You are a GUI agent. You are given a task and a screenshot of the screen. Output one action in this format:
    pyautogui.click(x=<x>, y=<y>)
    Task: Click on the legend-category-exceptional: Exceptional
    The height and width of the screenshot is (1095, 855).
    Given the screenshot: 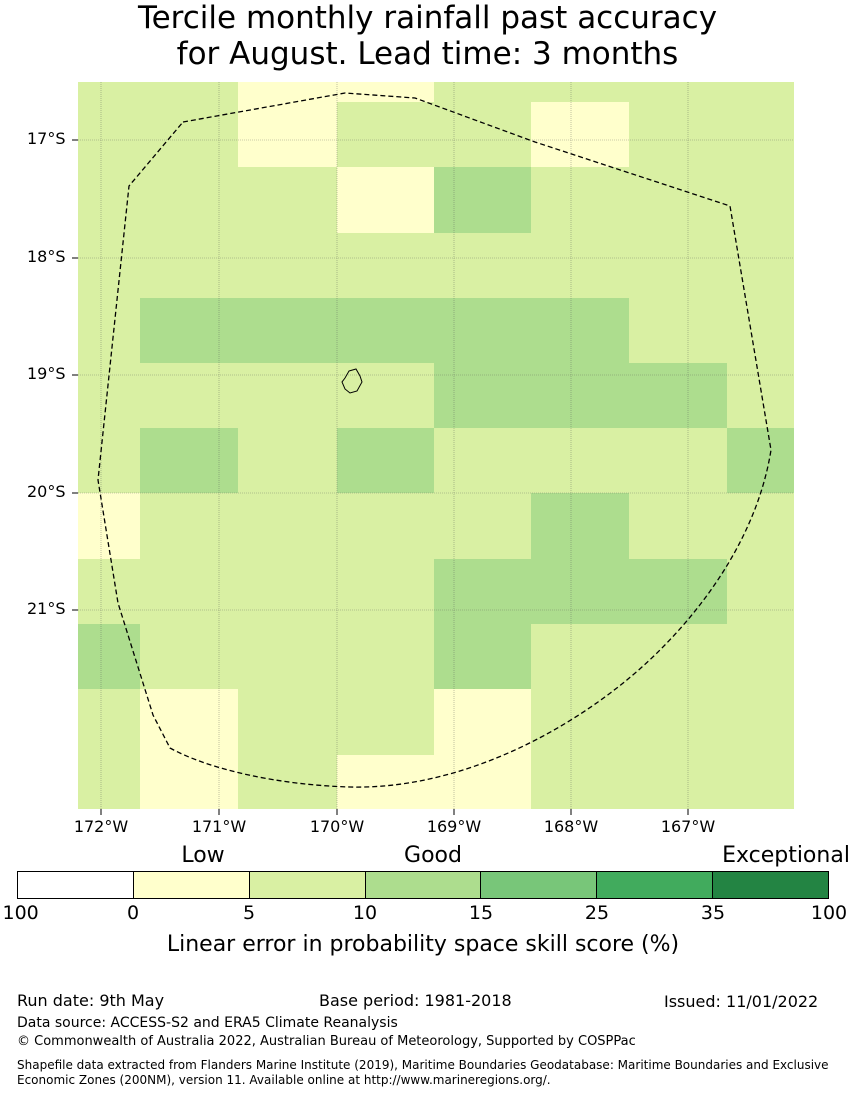 What is the action you would take?
    pyautogui.click(x=786, y=855)
    